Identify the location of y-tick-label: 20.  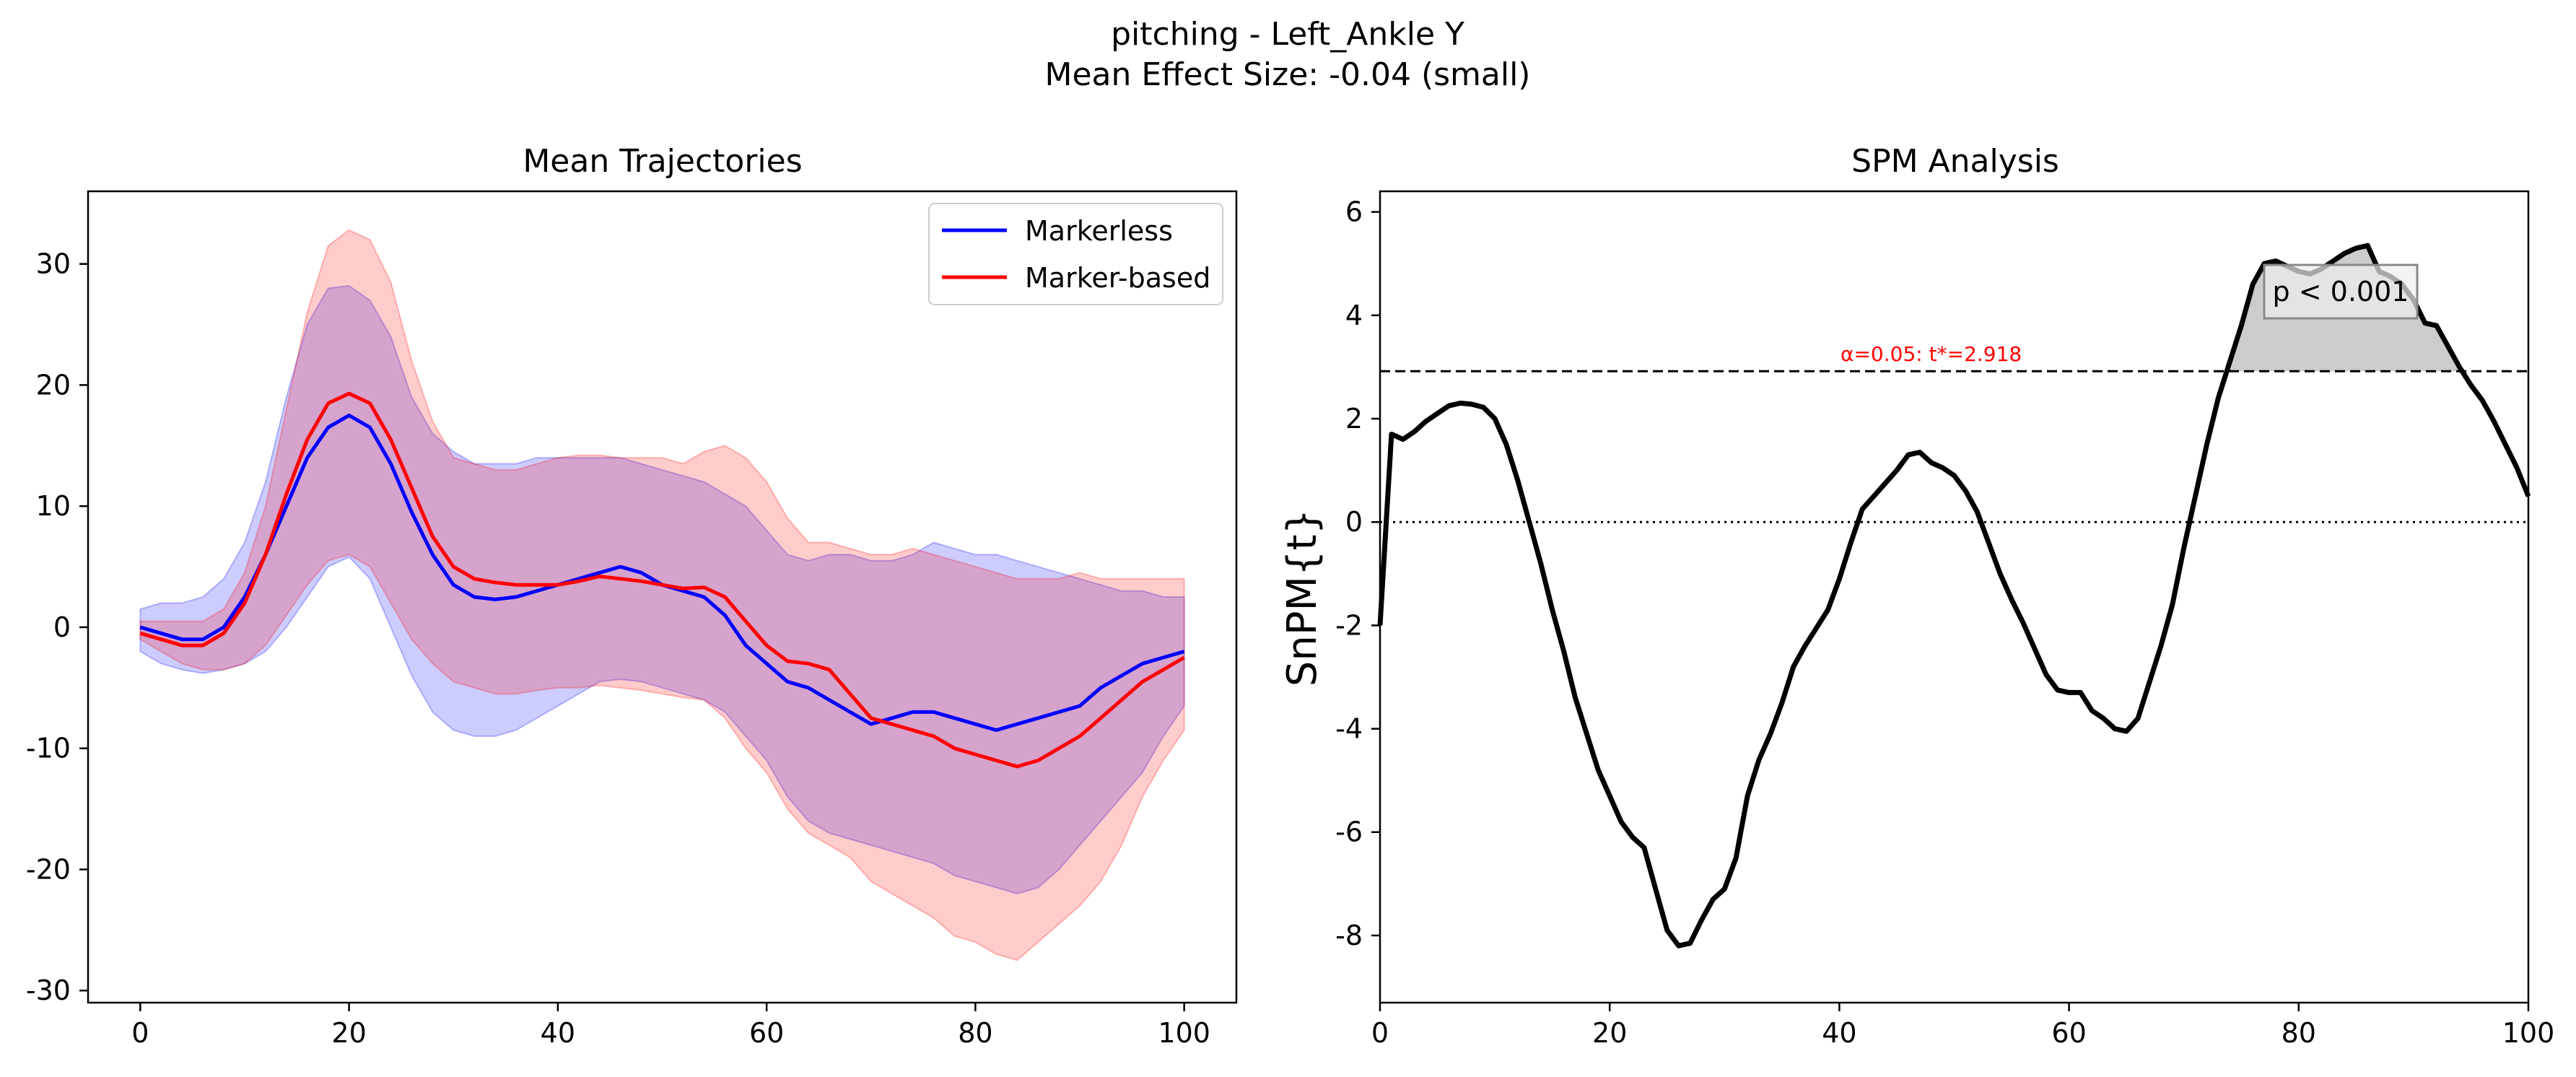
(53, 385).